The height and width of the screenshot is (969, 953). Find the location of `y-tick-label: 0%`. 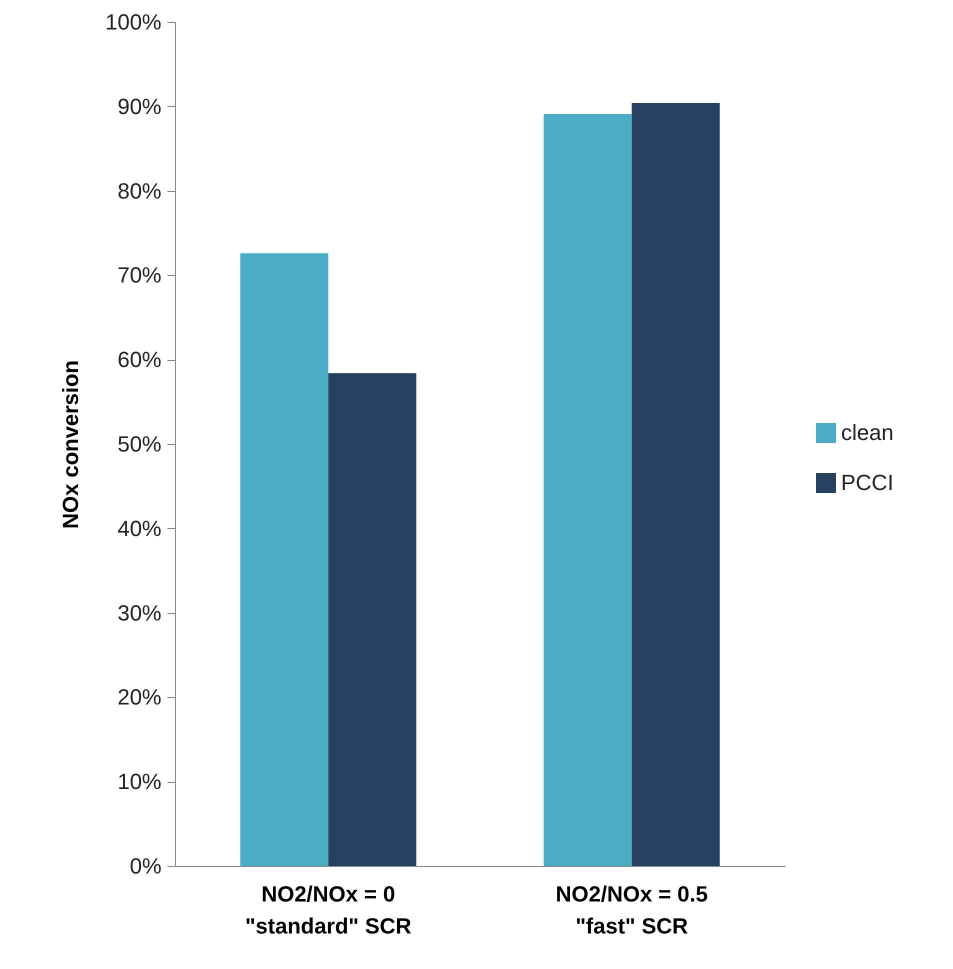

y-tick-label: 0% is located at coordinates (146, 866).